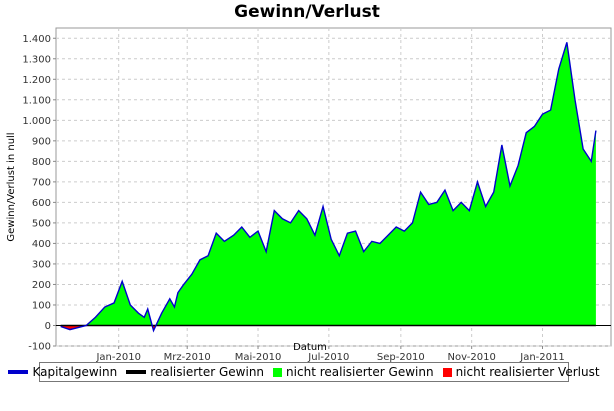 This screenshot has width=614, height=411. What do you see at coordinates (307, 12) in the screenshot?
I see `chart-title: Gewinn/Verlust` at bounding box center [307, 12].